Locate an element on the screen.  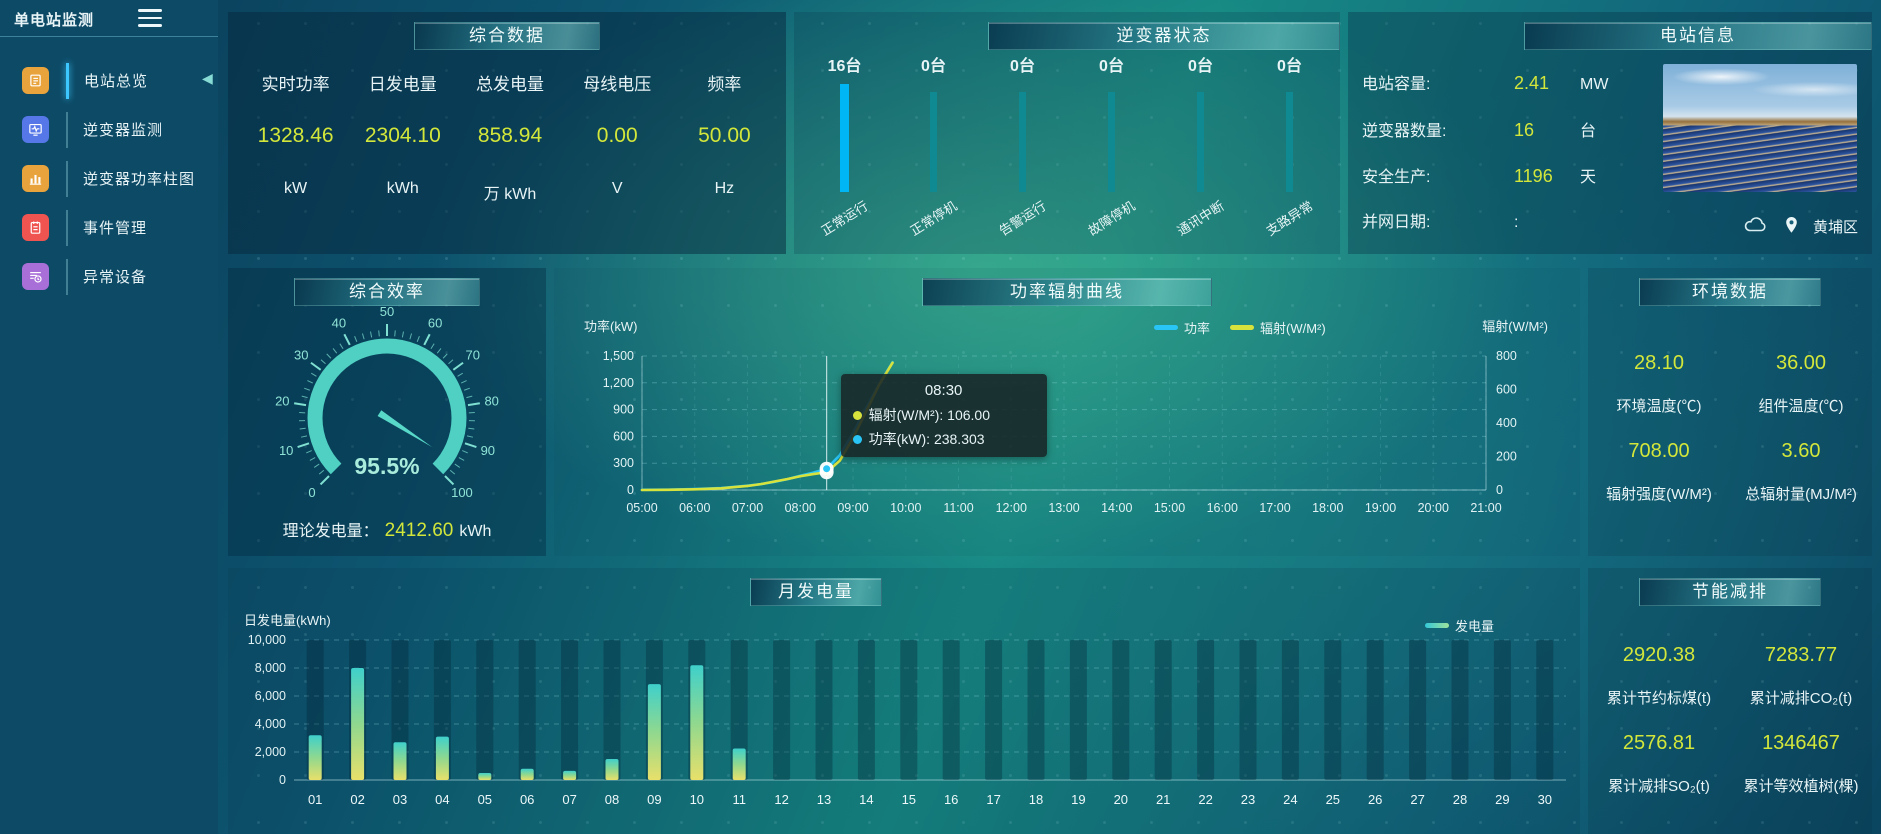
svg-text: 12:00 is located at coordinates (1011, 508).